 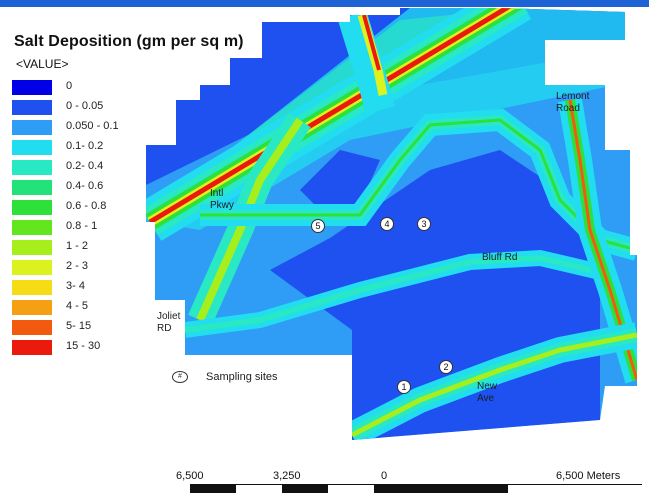 What do you see at coordinates (318, 226) in the screenshot?
I see `sampling-site-5: 5` at bounding box center [318, 226].